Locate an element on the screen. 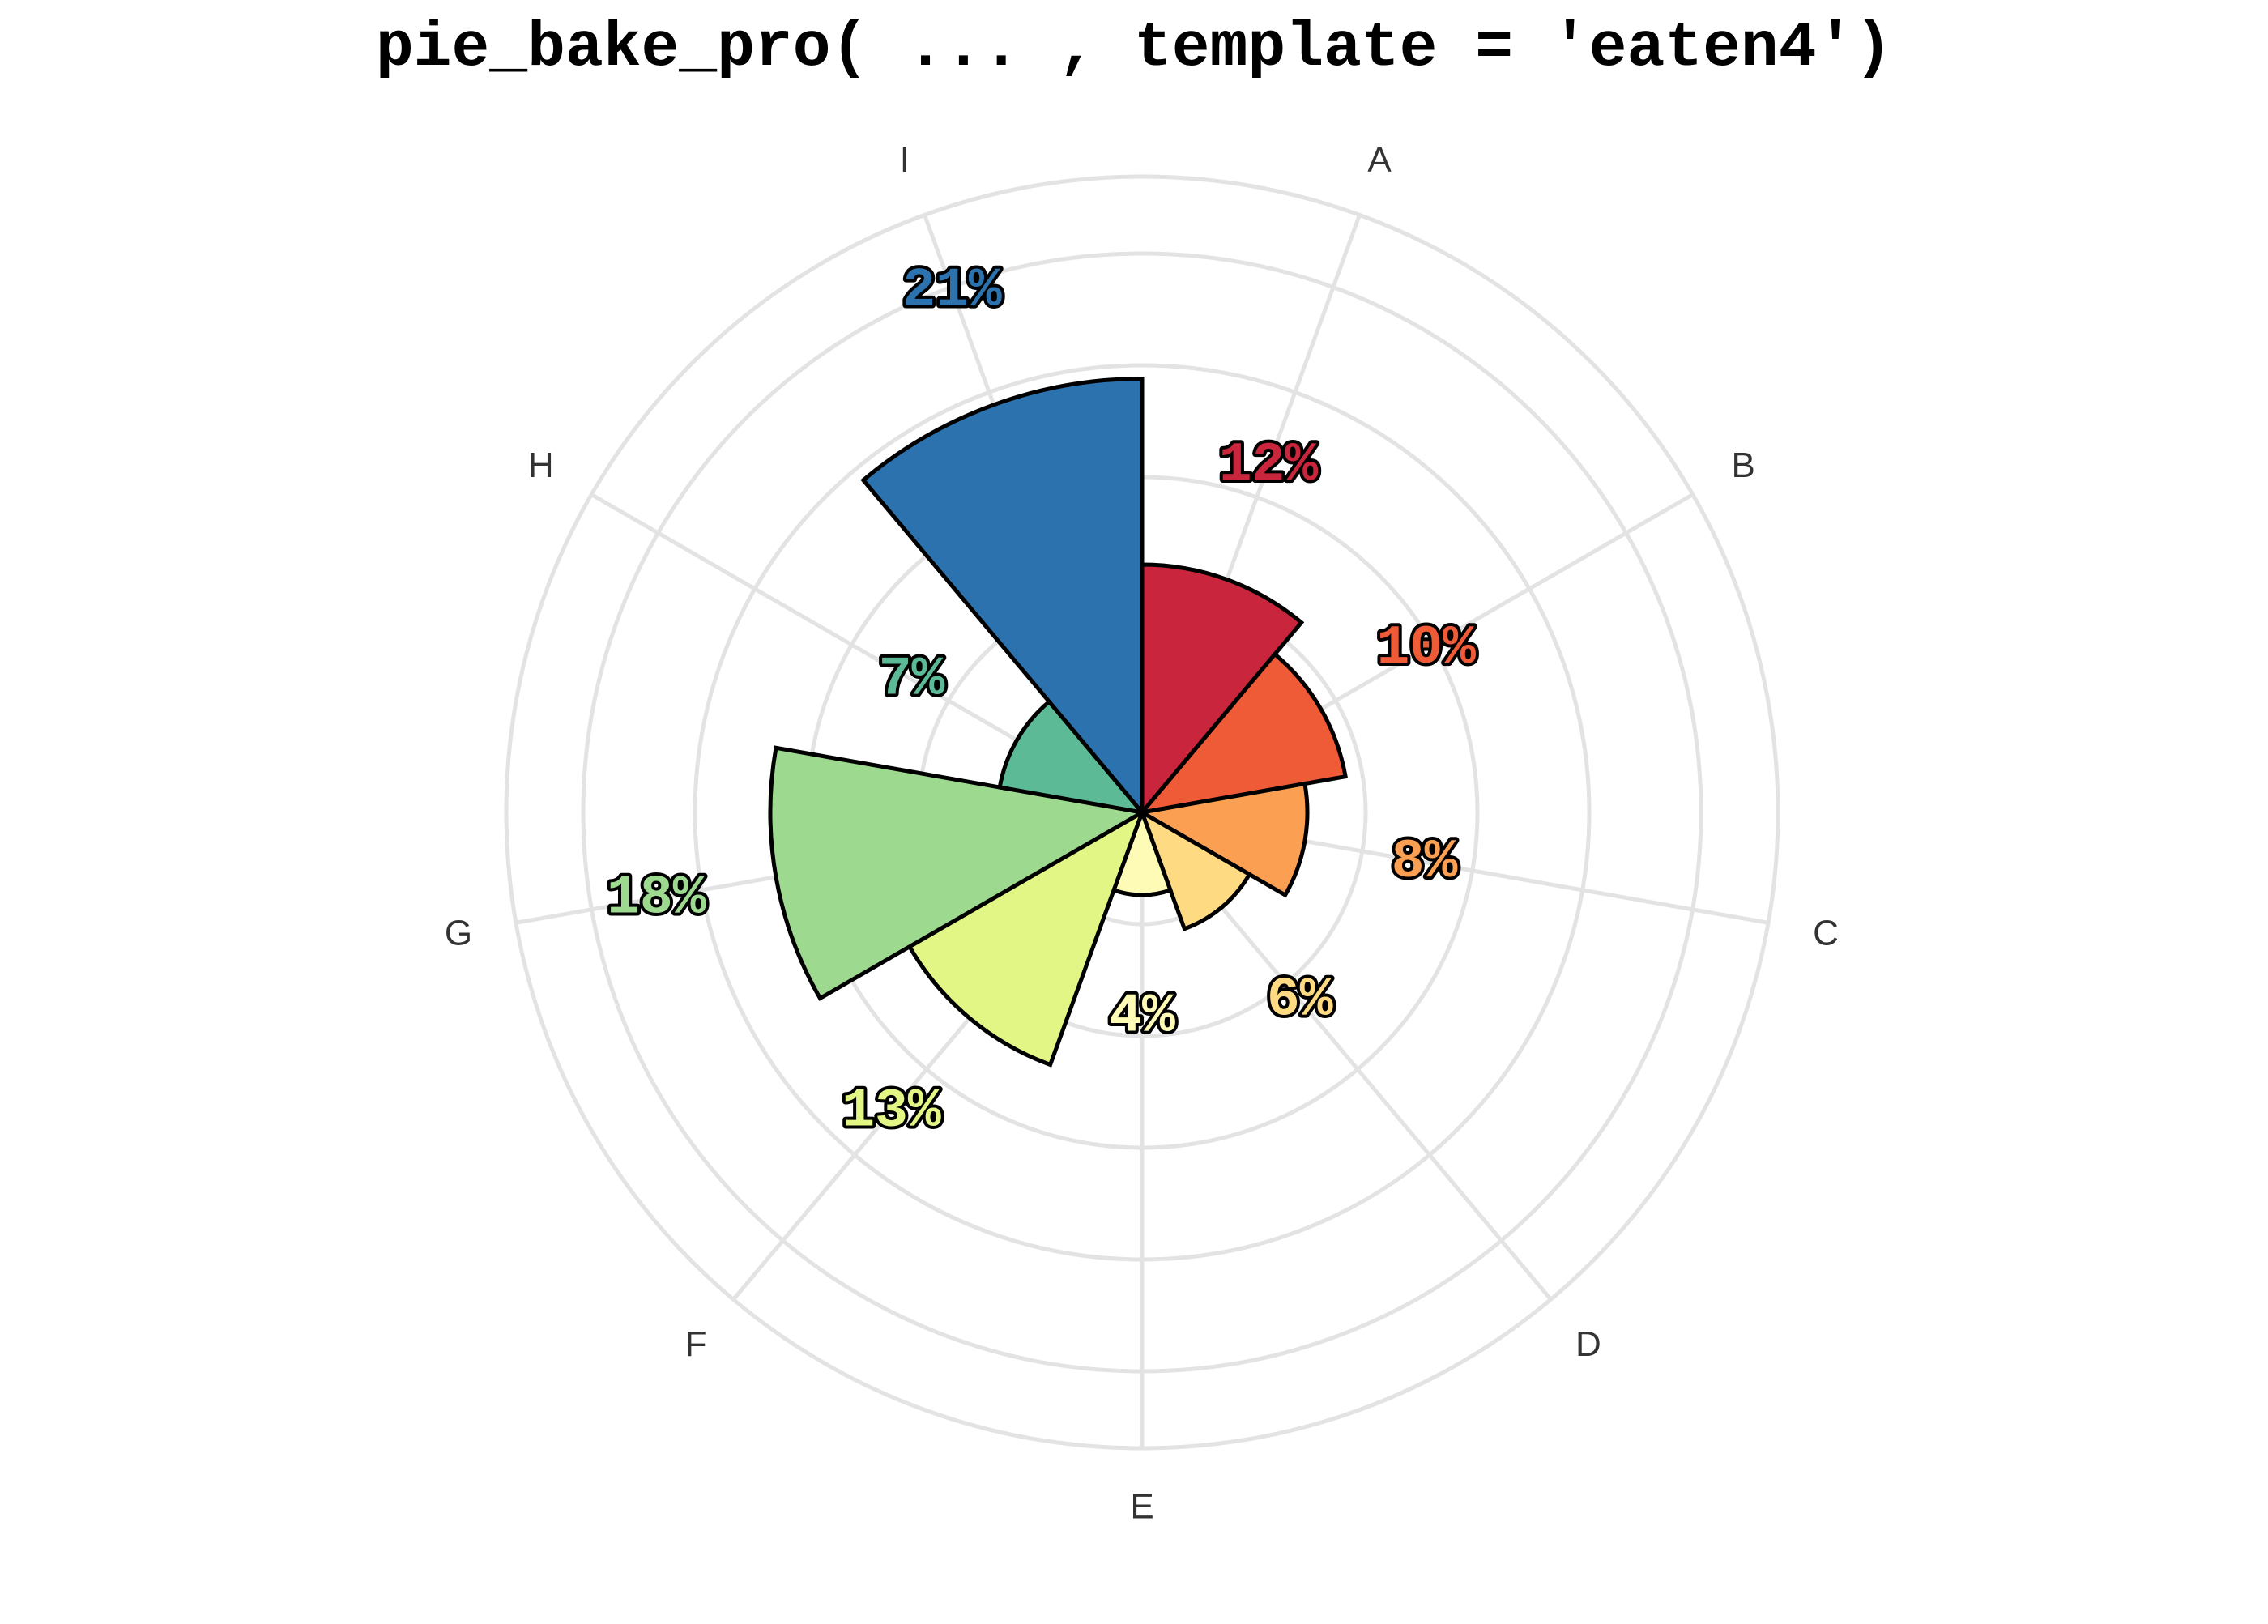 This screenshot has width=2268, height=1624. percent-label-b: 10% is located at coordinates (1426, 648).